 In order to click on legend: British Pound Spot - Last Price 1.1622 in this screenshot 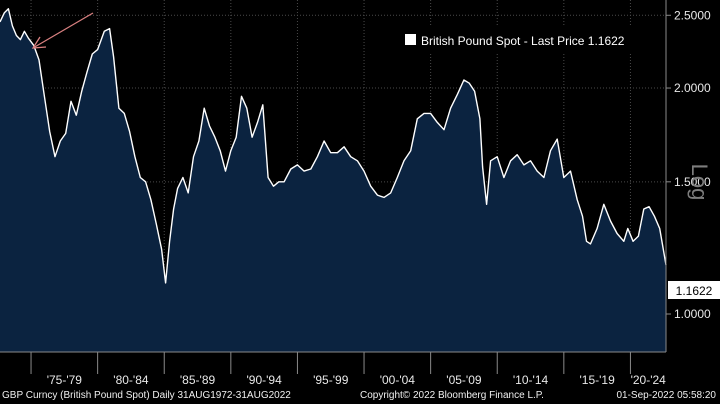, I will do `click(529, 40)`.